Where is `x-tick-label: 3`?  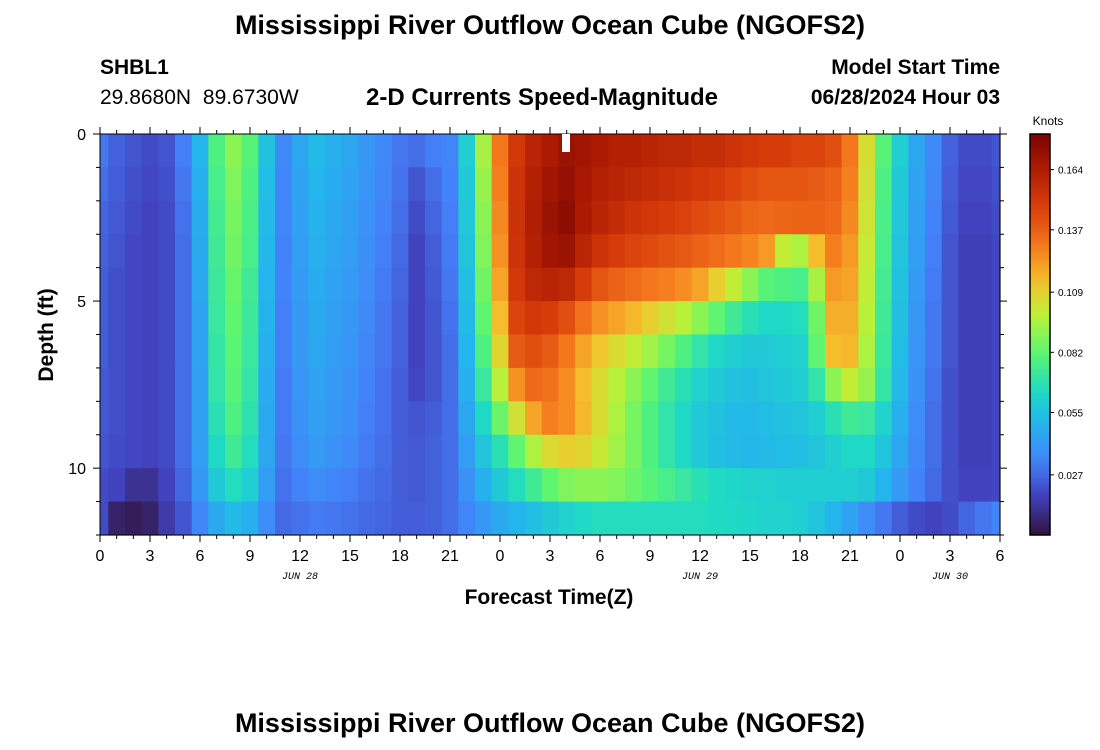
x-tick-label: 3 is located at coordinates (150, 556).